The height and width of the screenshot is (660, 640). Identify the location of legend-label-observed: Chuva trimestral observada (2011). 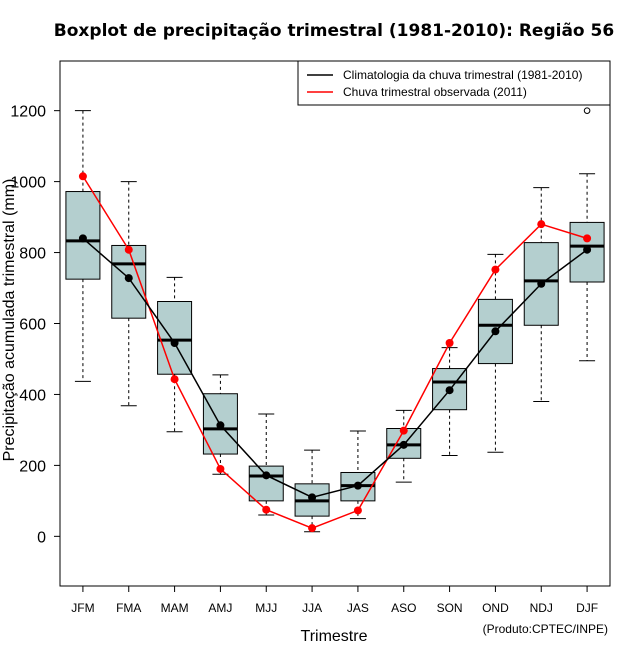
(435, 92).